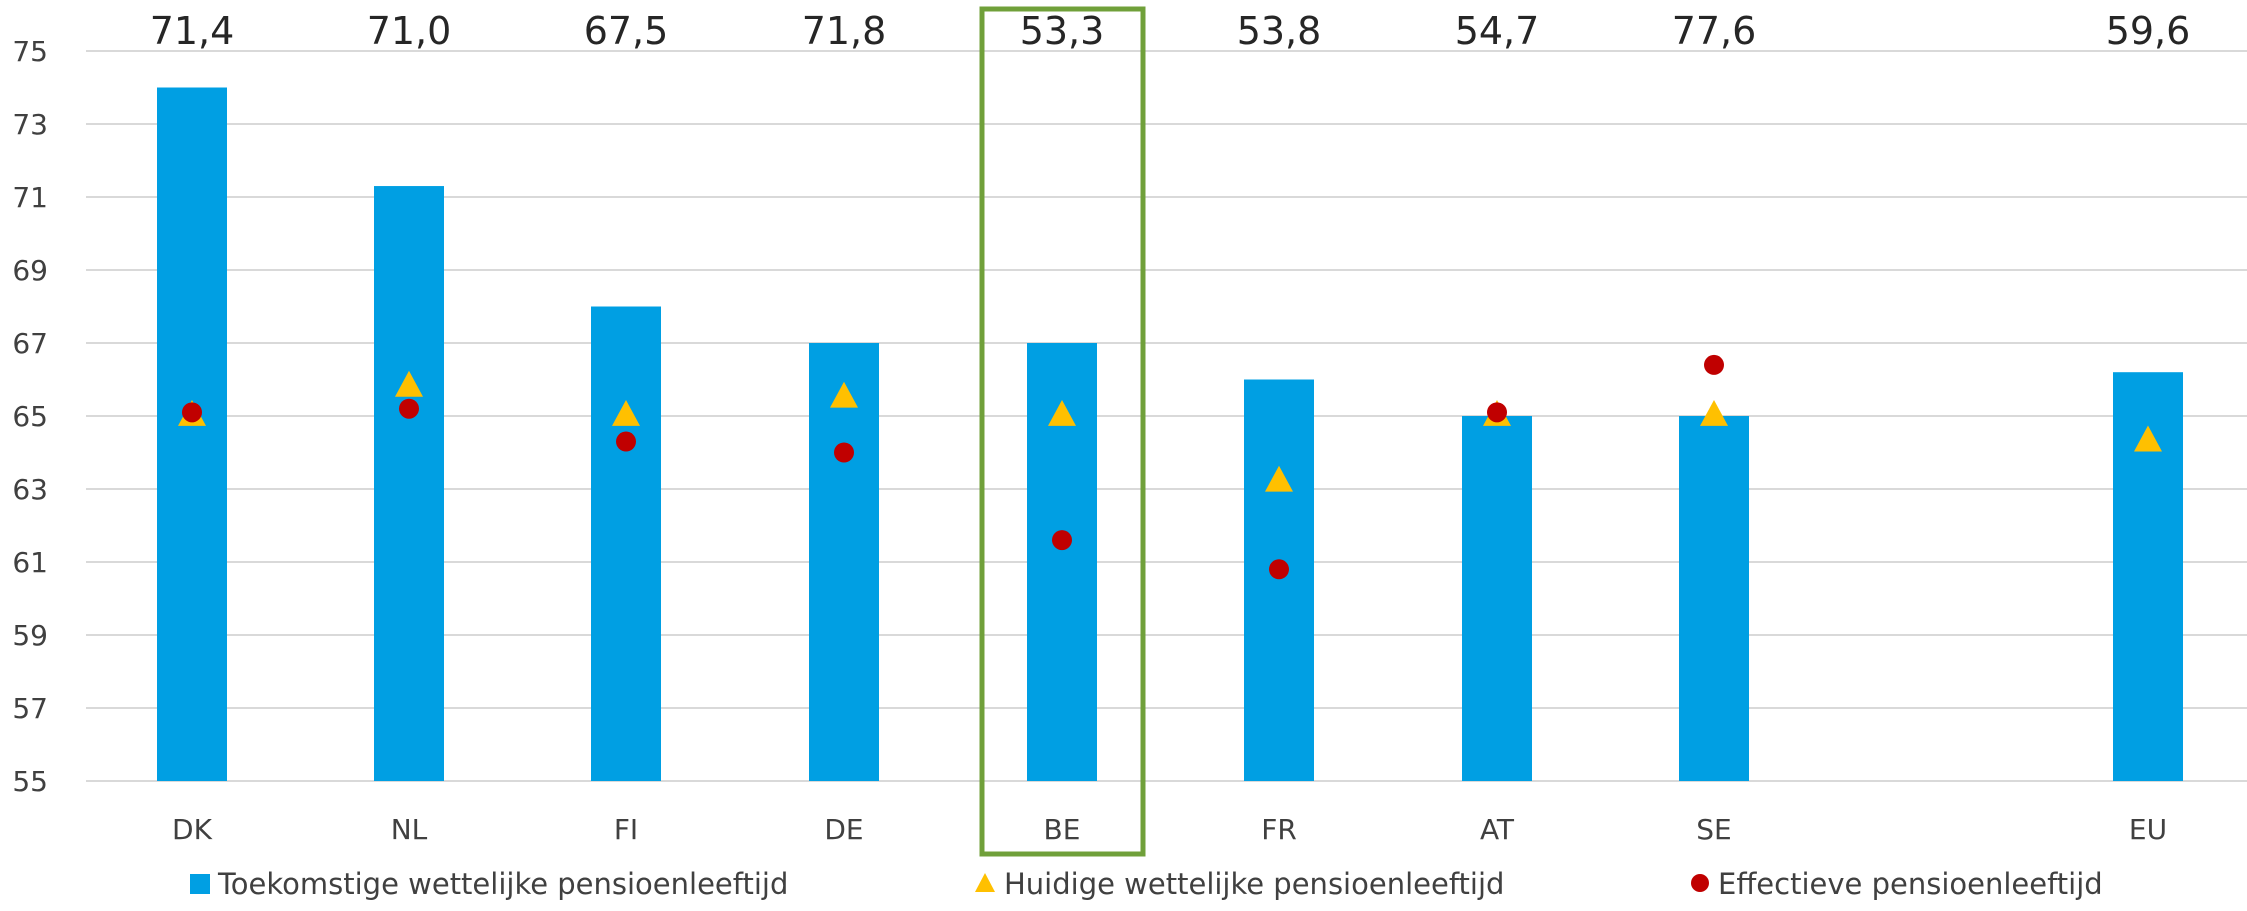  Describe the element at coordinates (1062, 829) in the screenshot. I see `x-tick-label: BE` at that location.